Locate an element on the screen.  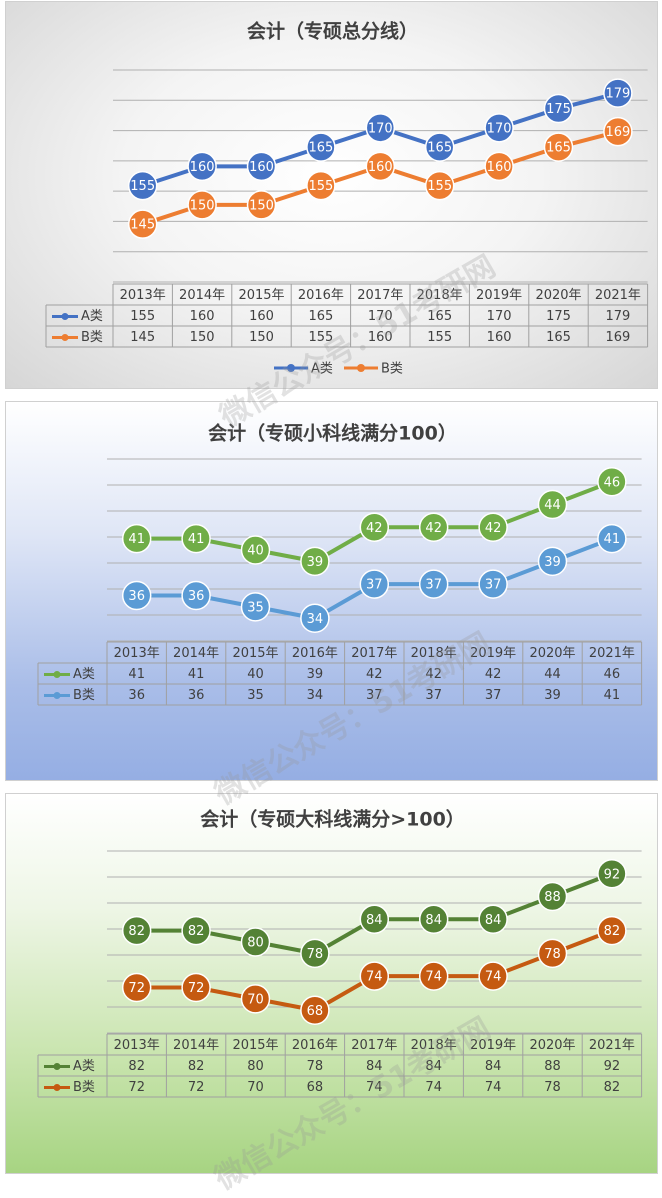
data-label: 41 is located at coordinates (196, 539).